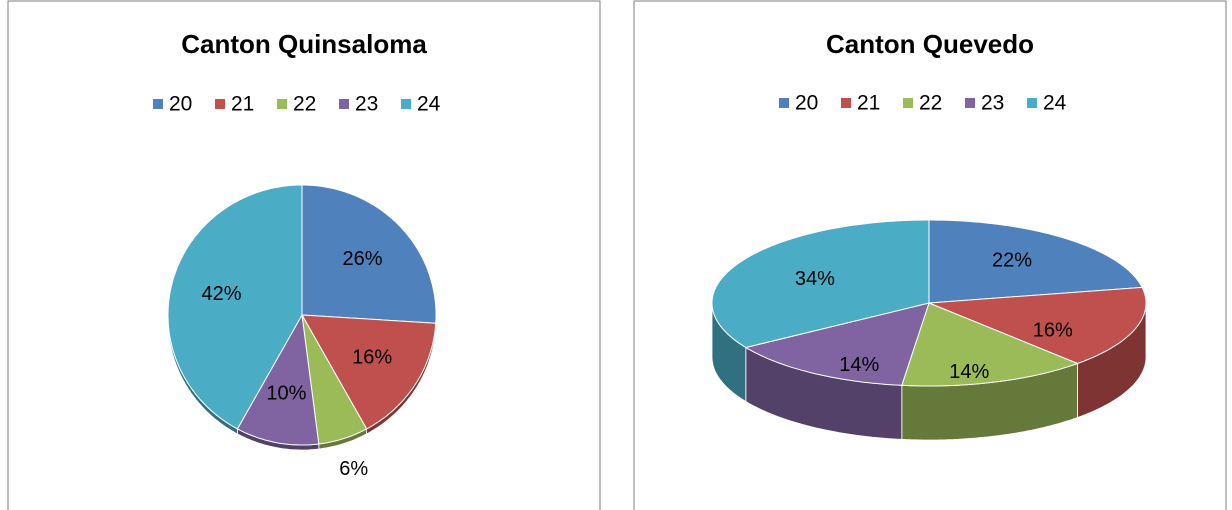  Describe the element at coordinates (930, 44) in the screenshot. I see `chart-title: Canton Quevedo` at that location.